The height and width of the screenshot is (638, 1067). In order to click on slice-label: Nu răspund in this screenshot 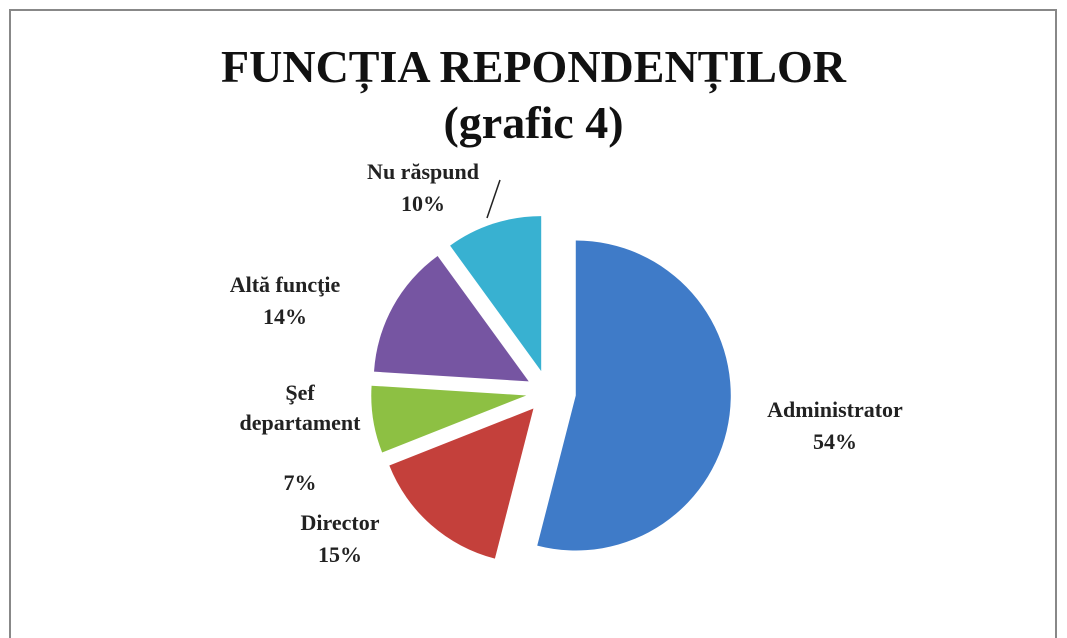, I will do `click(423, 171)`.